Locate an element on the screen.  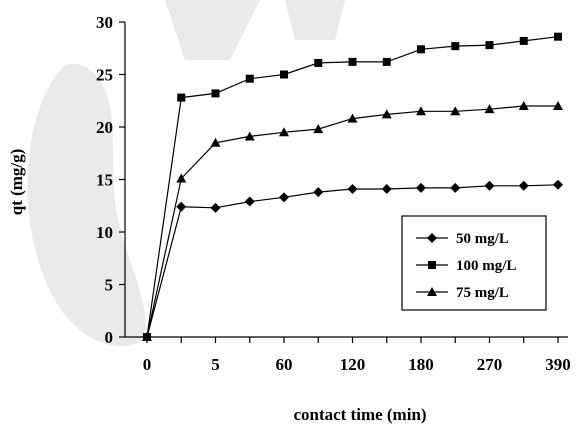
y-tick-label: 25 is located at coordinates (104, 75).